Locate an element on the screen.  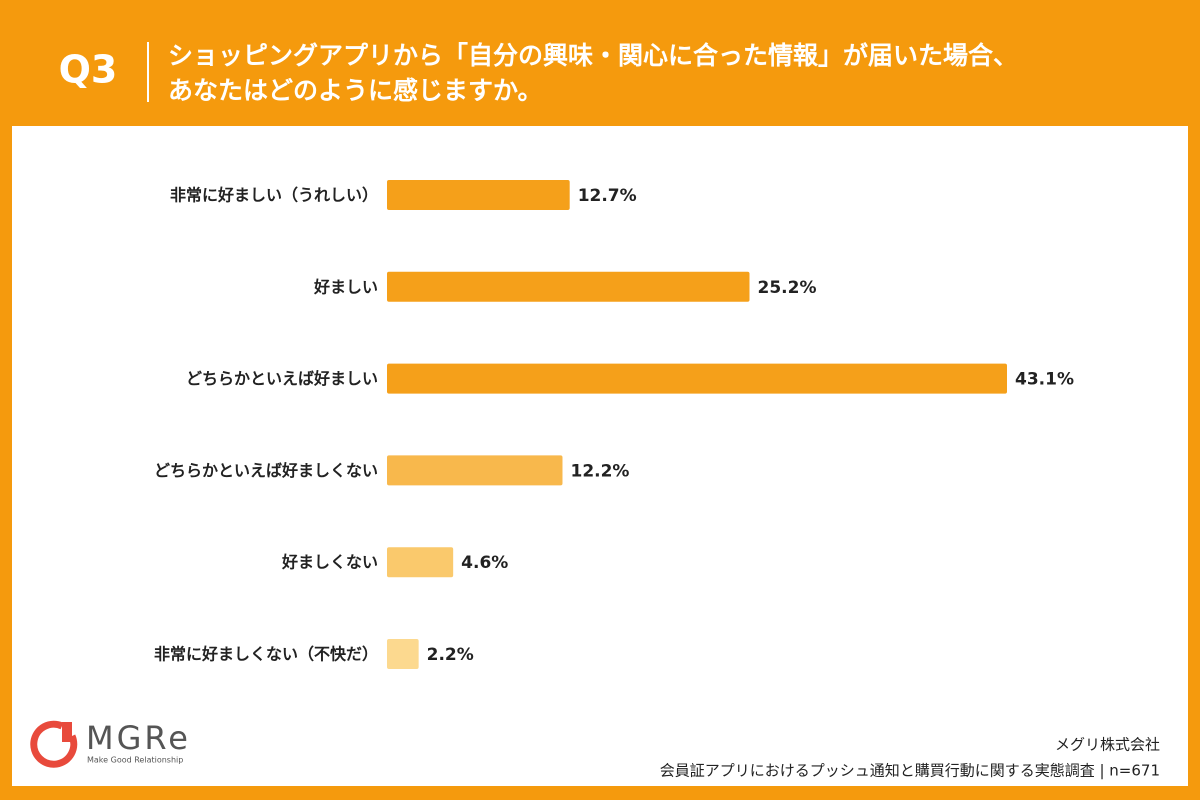
value-label: 12.7% is located at coordinates (607, 196).